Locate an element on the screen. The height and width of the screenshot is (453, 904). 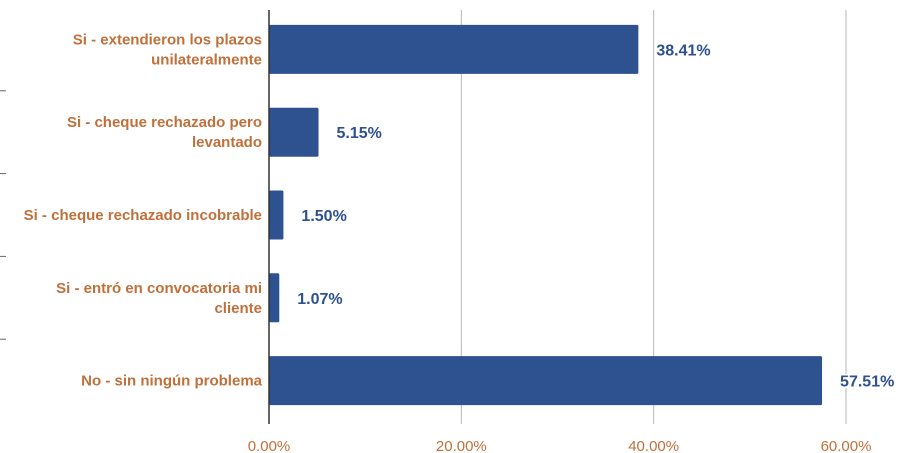
data-label: 5.15% is located at coordinates (359, 133).